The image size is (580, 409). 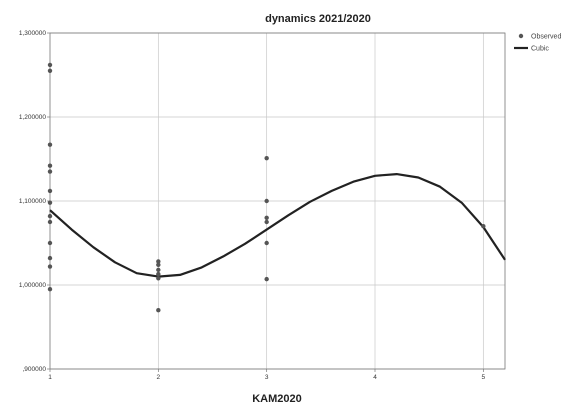 I want to click on x-axis: 1 2 3 4 5, so click(x=267, y=375).